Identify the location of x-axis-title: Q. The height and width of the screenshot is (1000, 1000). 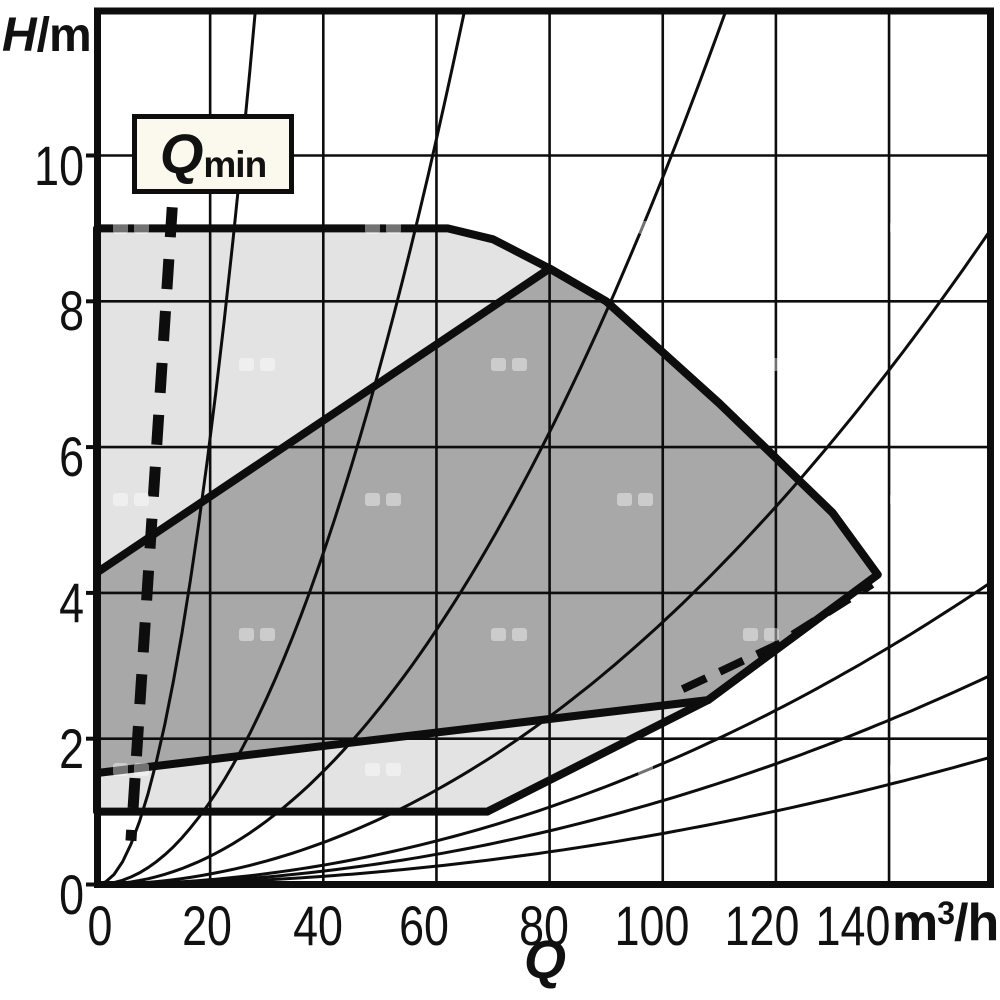
(545, 960).